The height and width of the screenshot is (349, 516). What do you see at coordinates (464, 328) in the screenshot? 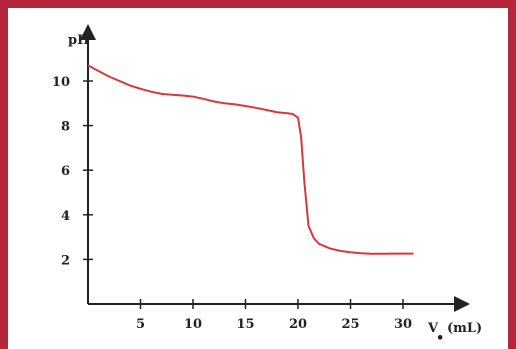
I see `x-axis-label-unit: (mL)` at bounding box center [464, 328].